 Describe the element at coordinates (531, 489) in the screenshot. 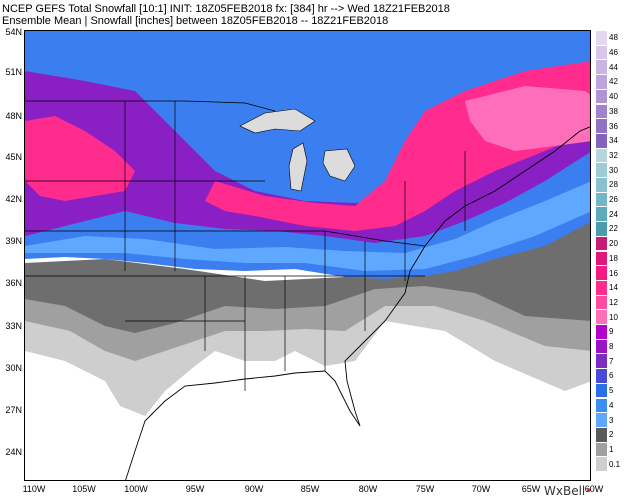

I see `lon-label-65w: 65W` at that location.